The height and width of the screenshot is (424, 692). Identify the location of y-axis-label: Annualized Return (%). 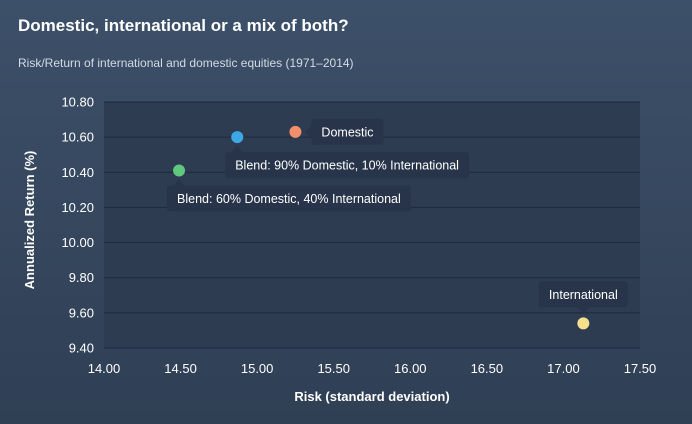
(29, 220).